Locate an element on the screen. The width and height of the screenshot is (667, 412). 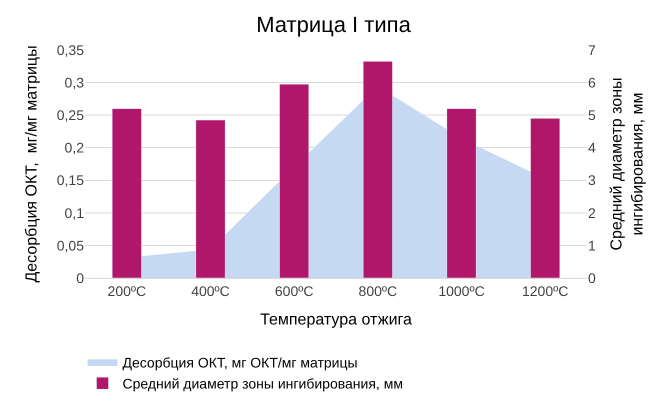
x-tick-label: 200ºC is located at coordinates (127, 290).